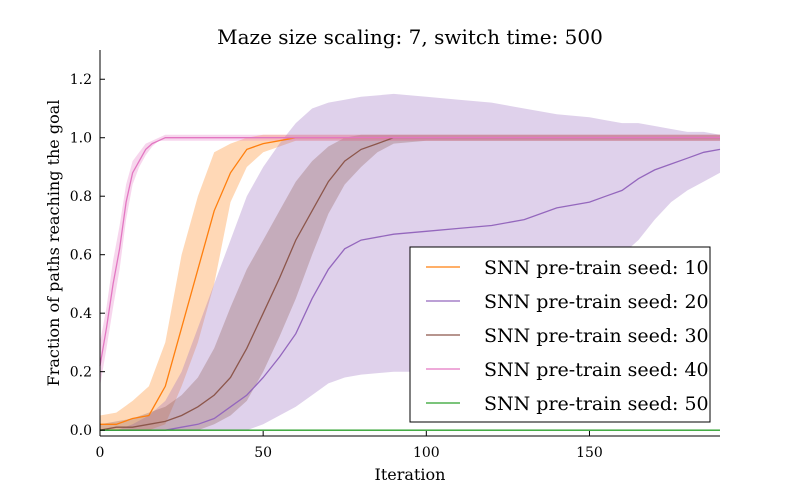 This screenshot has width=800, height=500. I want to click on legend-label-1: SNN pre-train seed: 10, so click(596, 268).